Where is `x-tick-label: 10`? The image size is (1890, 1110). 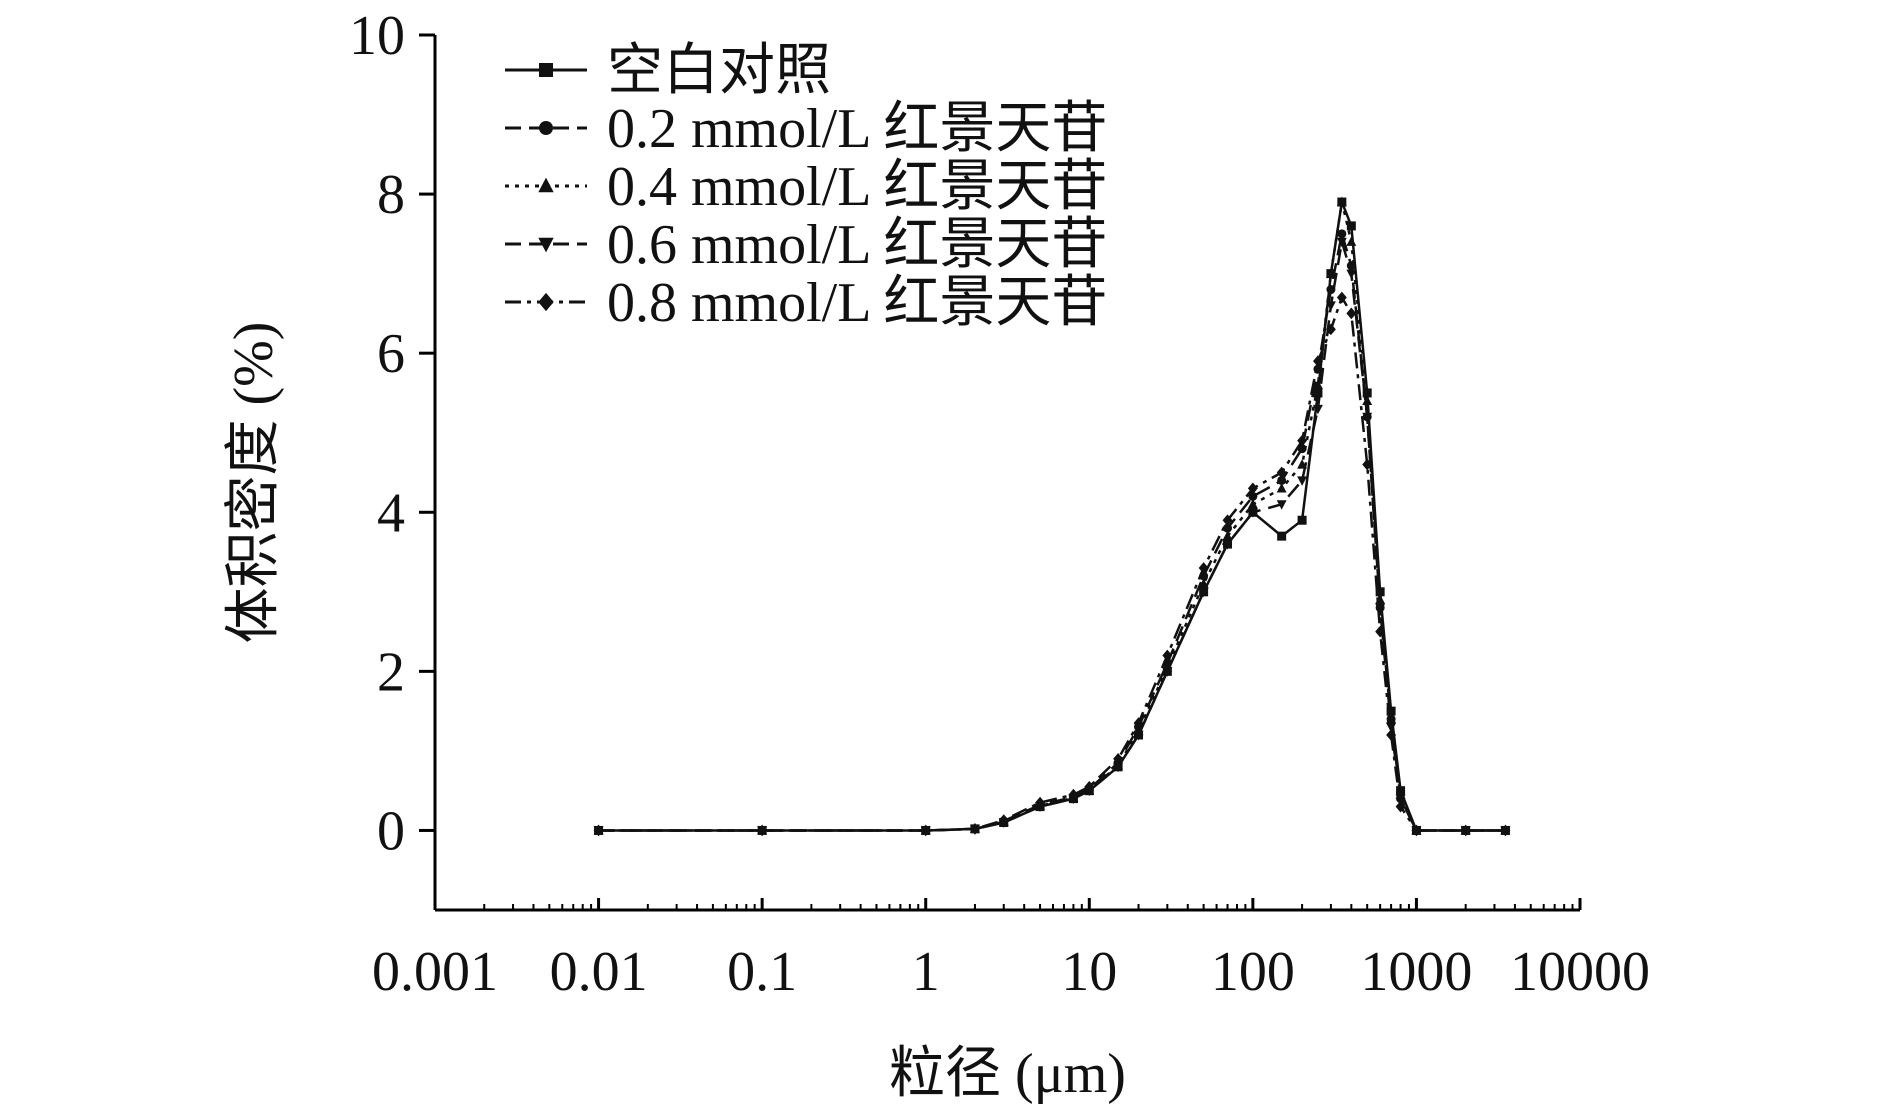 x-tick-label: 10 is located at coordinates (1089, 972).